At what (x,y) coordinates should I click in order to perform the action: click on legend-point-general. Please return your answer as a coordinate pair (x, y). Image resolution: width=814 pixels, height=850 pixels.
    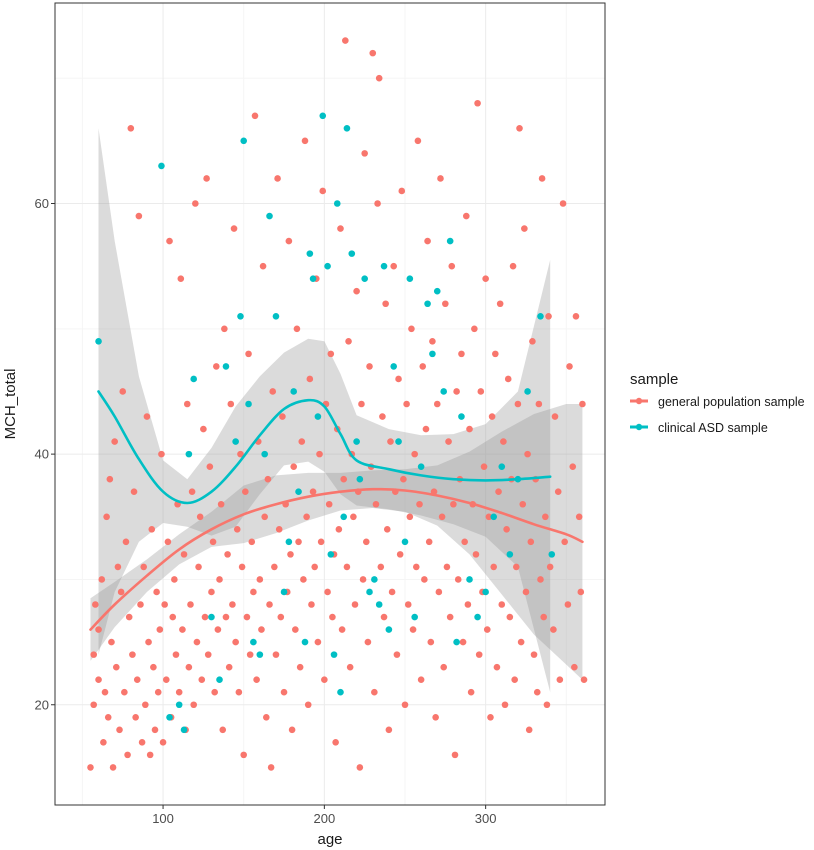
    Looking at the image, I should click on (639, 401).